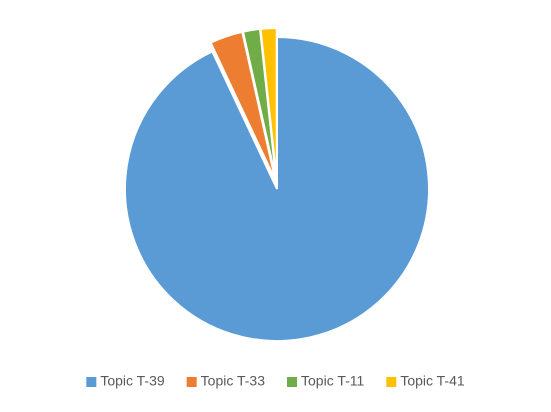 This screenshot has width=551, height=412. I want to click on legend-label: Topic T-11, so click(333, 381).